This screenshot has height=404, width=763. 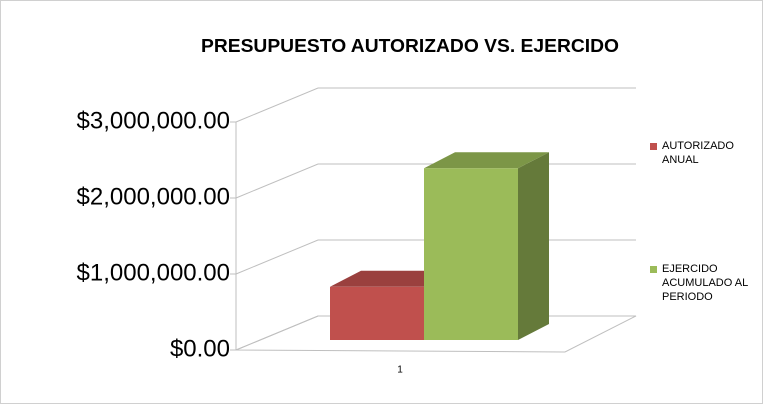 I want to click on chart-title: PRESUPUESTO AUTORIZADO VS. EJERCIDO, so click(x=410, y=46).